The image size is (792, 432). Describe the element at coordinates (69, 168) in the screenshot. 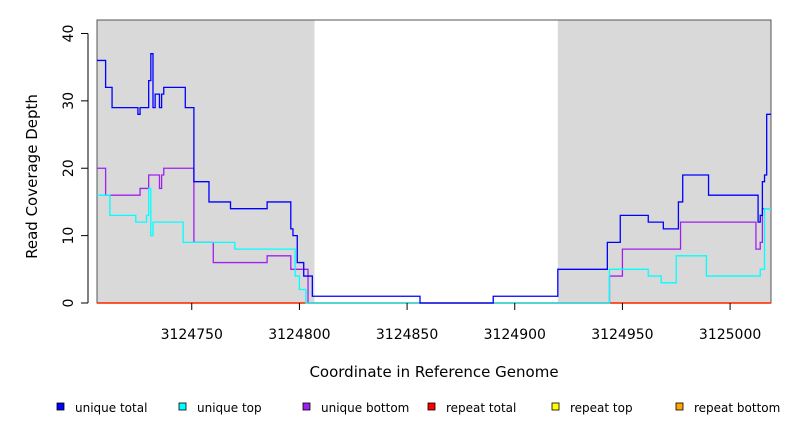

I see `y-tick-label: 20` at that location.